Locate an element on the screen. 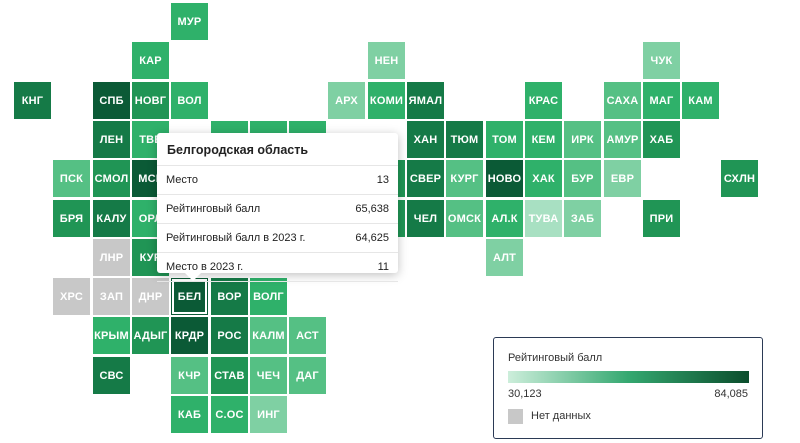  tooltip-score-2023-label: Рейтинговый балл в 2023 г. is located at coordinates (236, 238).